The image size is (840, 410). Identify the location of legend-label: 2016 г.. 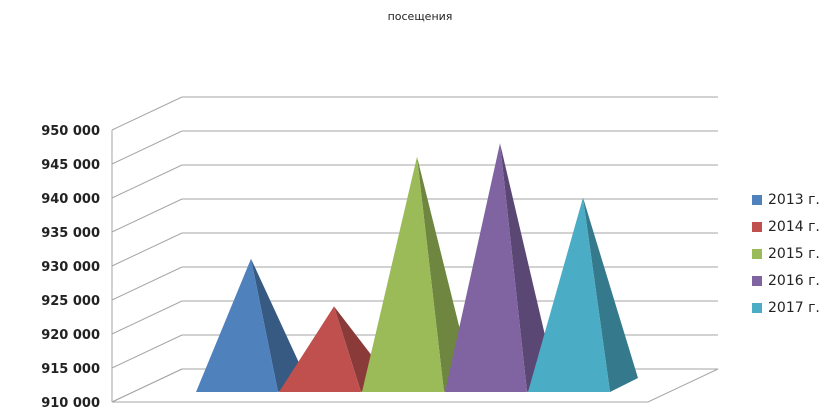
(794, 281).